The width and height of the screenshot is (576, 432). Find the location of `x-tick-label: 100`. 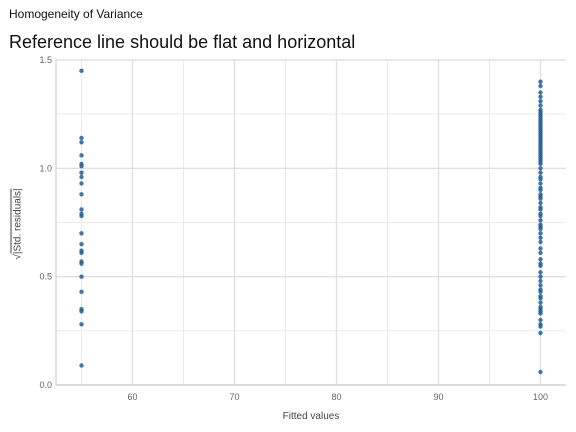

x-tick-label: 100 is located at coordinates (540, 397).